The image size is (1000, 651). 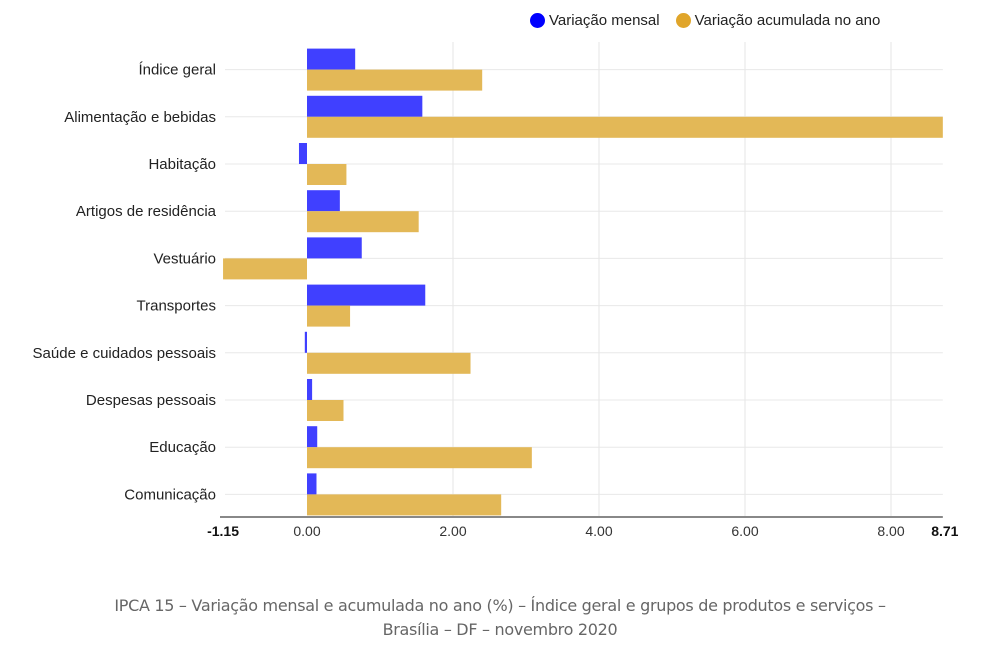 What do you see at coordinates (604, 20) in the screenshot?
I see `legend-label-monthly: Variação mensal` at bounding box center [604, 20].